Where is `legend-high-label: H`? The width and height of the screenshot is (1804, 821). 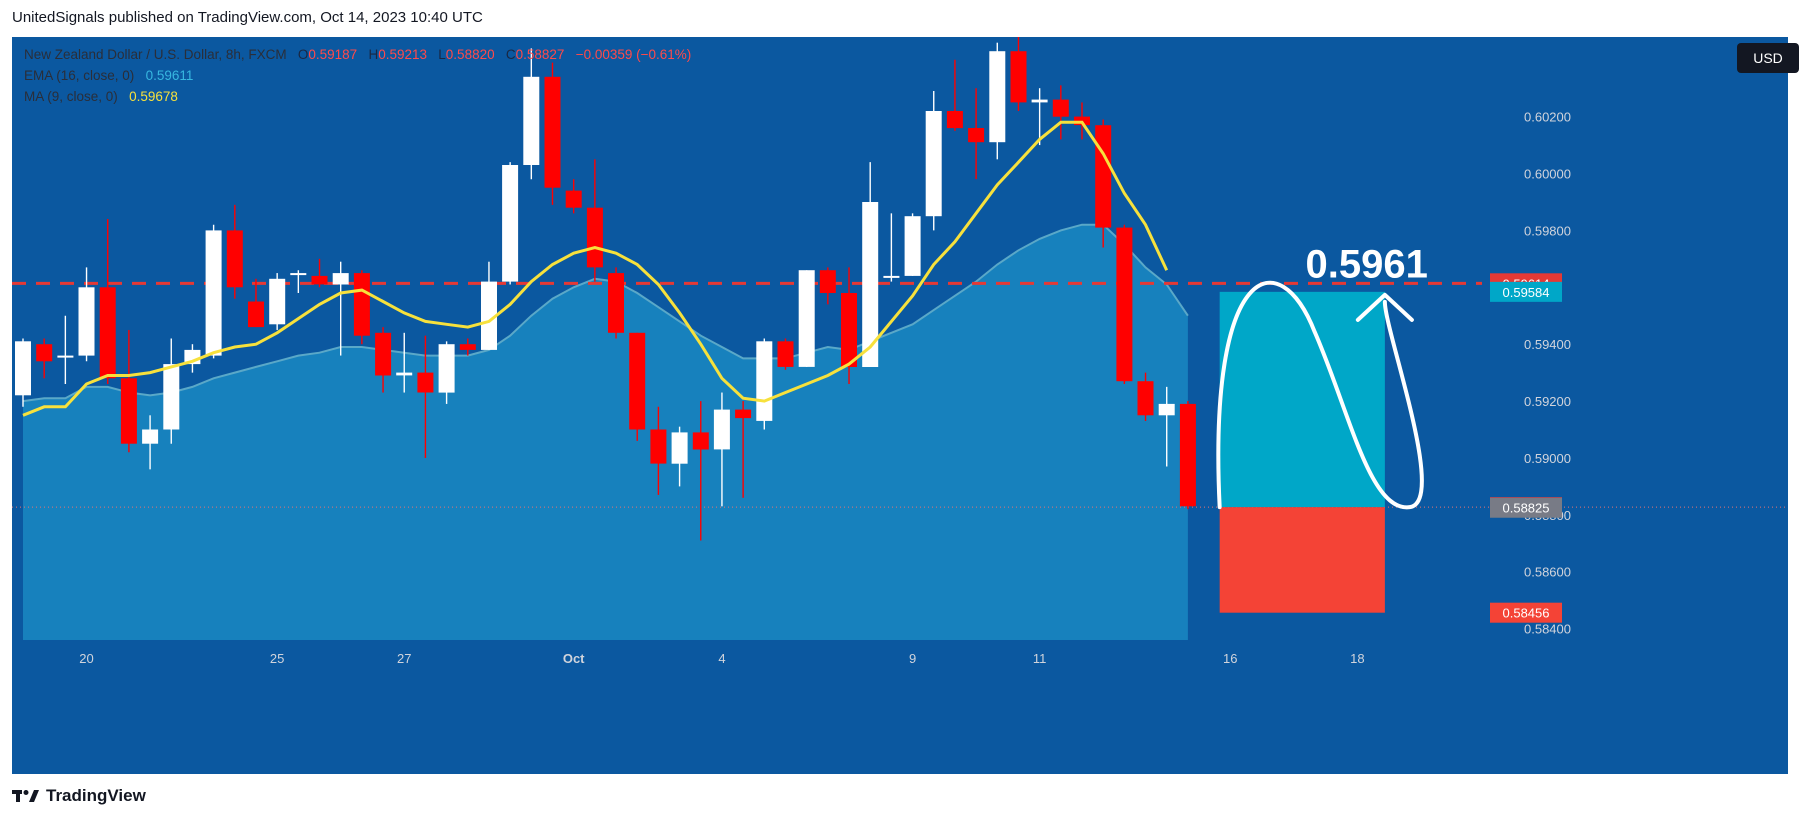 legend-high-label: H is located at coordinates (373, 54).